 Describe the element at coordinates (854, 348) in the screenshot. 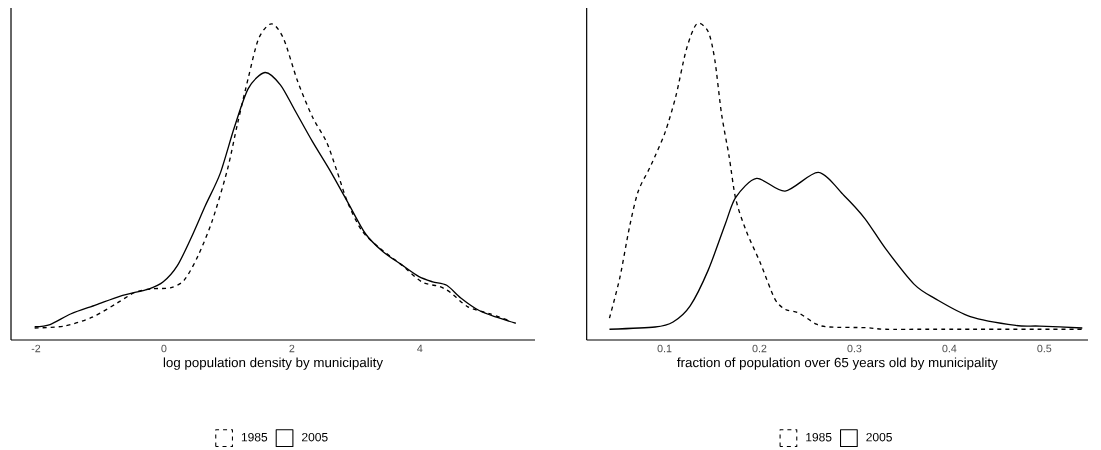

I see `x-tick-label: 0.3` at that location.